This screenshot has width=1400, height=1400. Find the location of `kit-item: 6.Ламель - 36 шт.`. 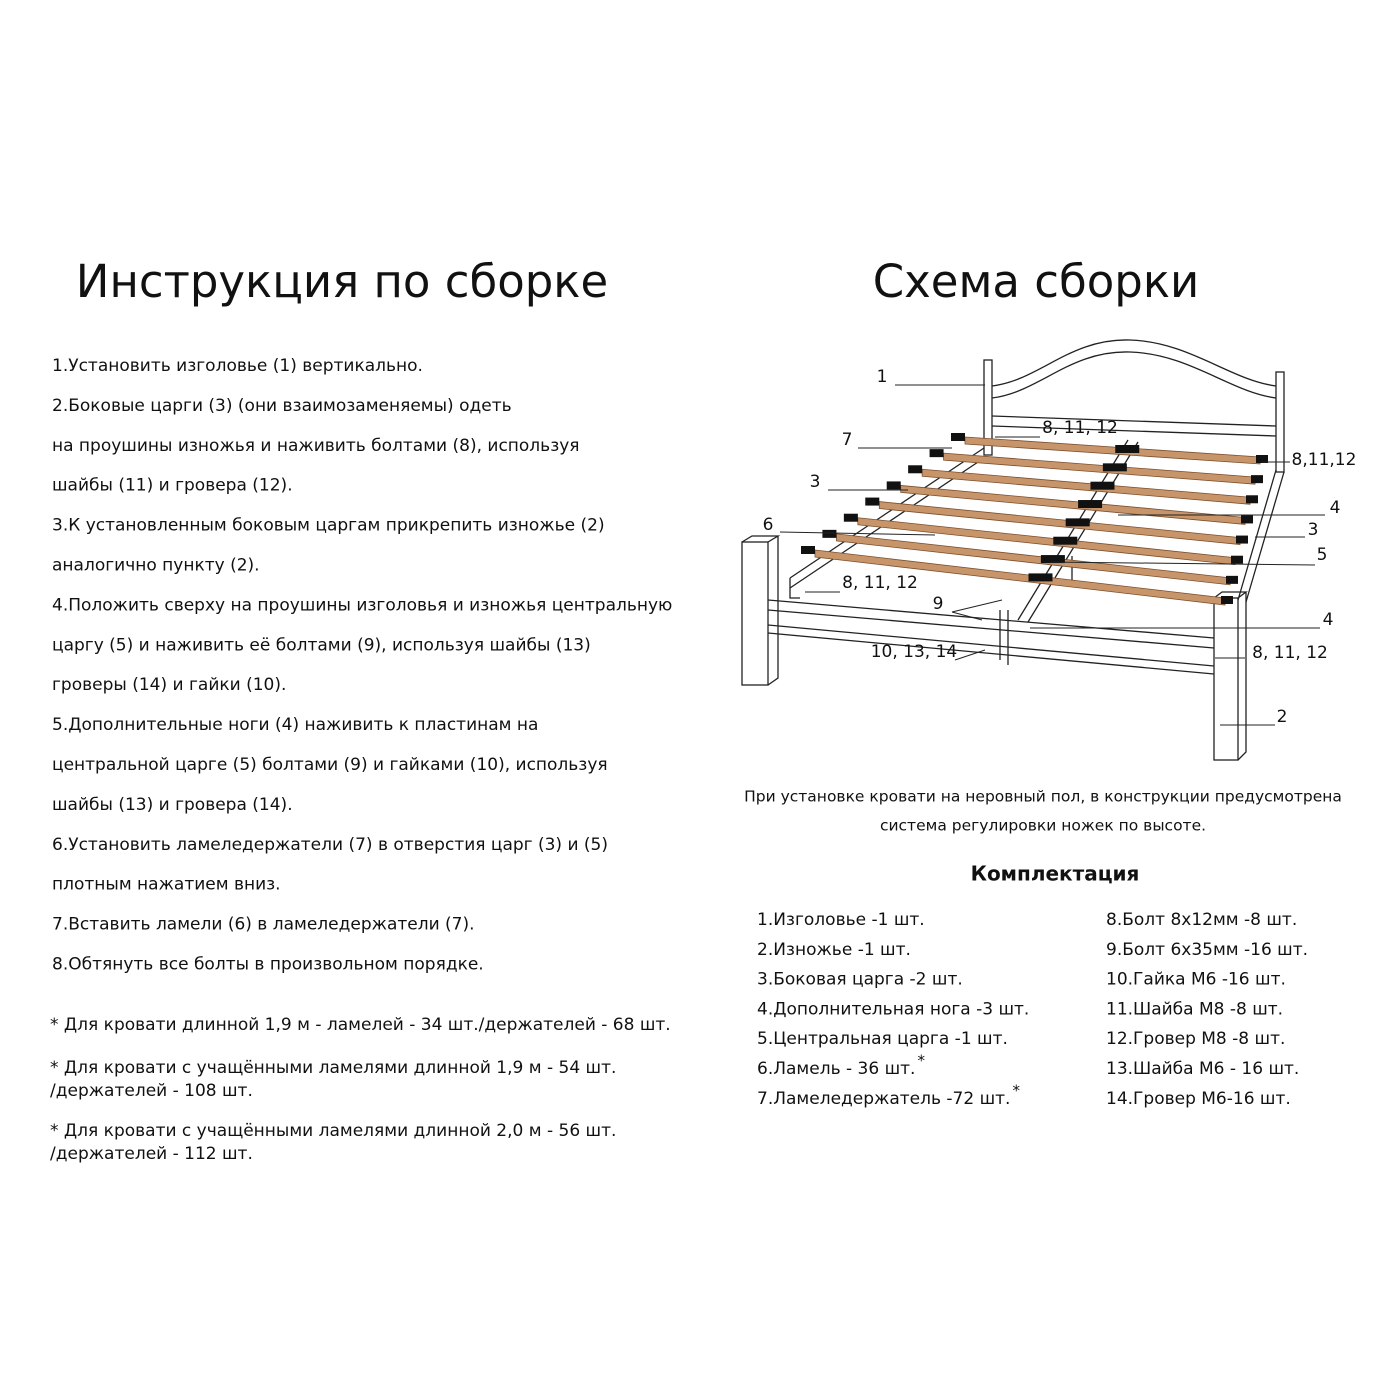

kit-item: 6.Ламель - 36 шт. is located at coordinates (836, 1069).